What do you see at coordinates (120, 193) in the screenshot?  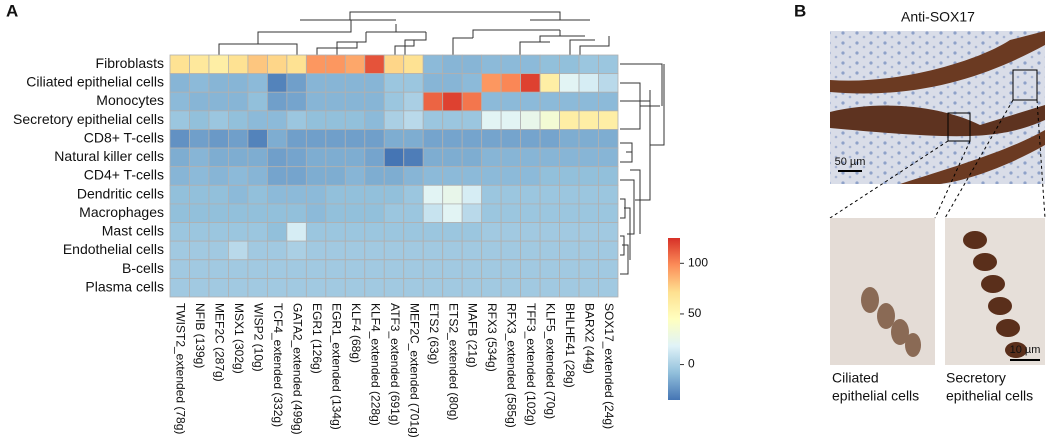 I see `row-label: Dendritic cells` at bounding box center [120, 193].